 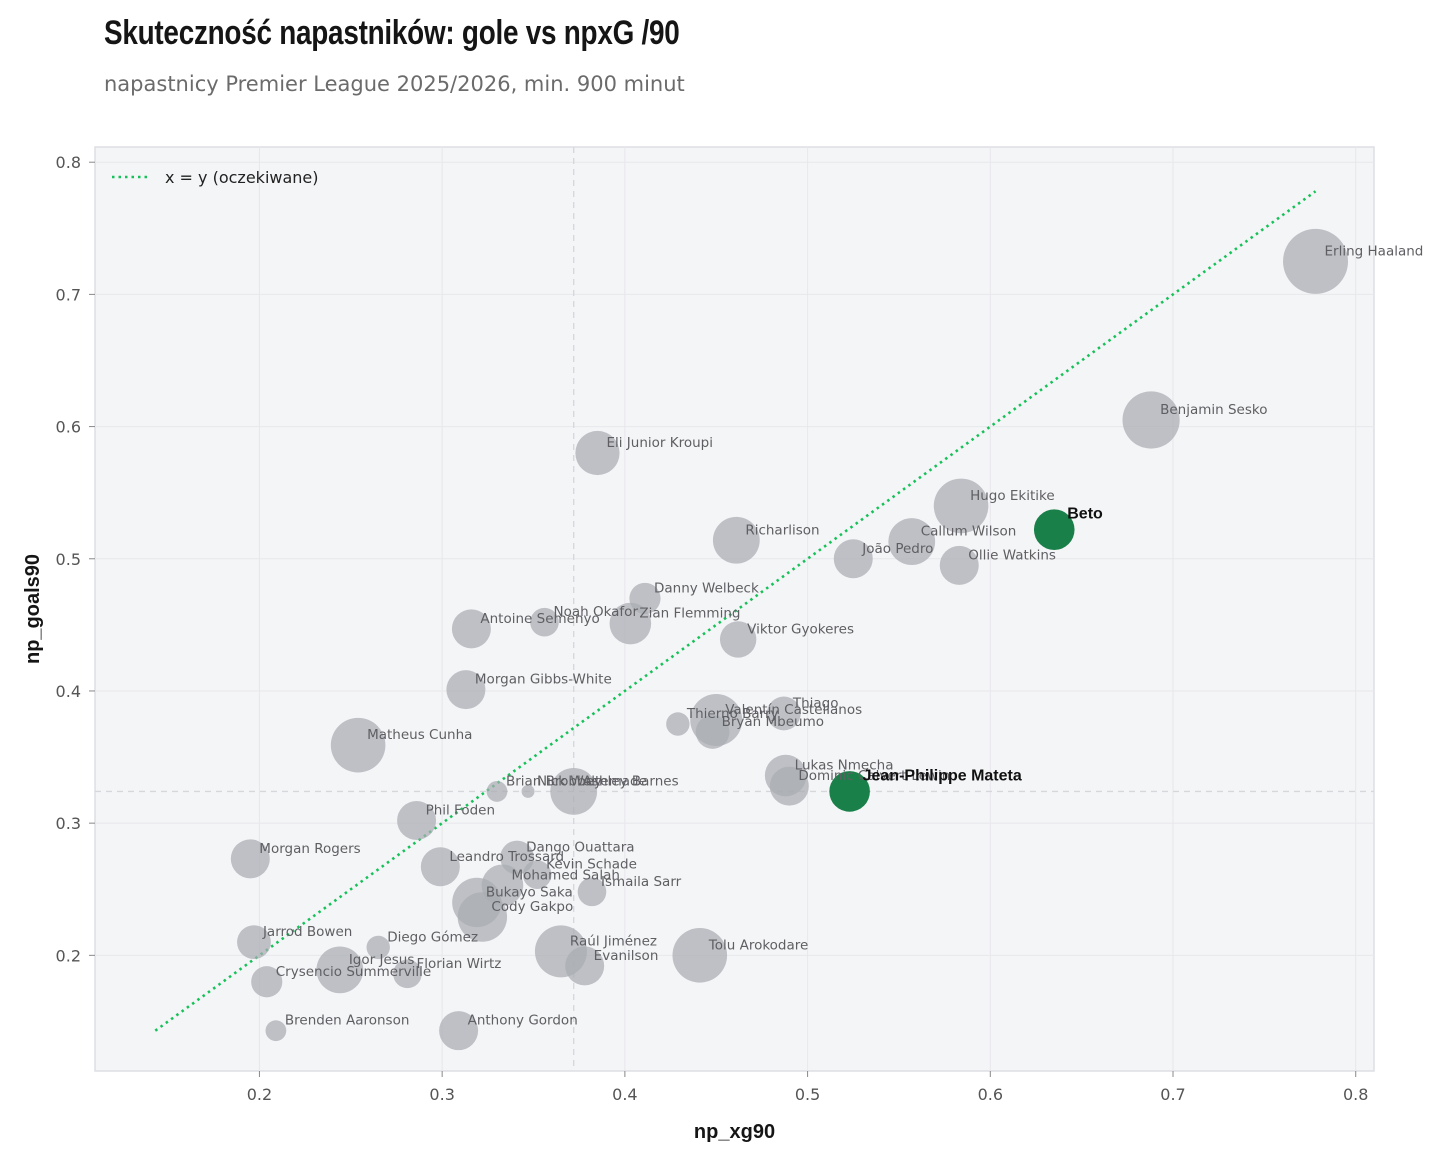 I want to click on label-florian-wirtz: Florian Wirtz, so click(x=458, y=964).